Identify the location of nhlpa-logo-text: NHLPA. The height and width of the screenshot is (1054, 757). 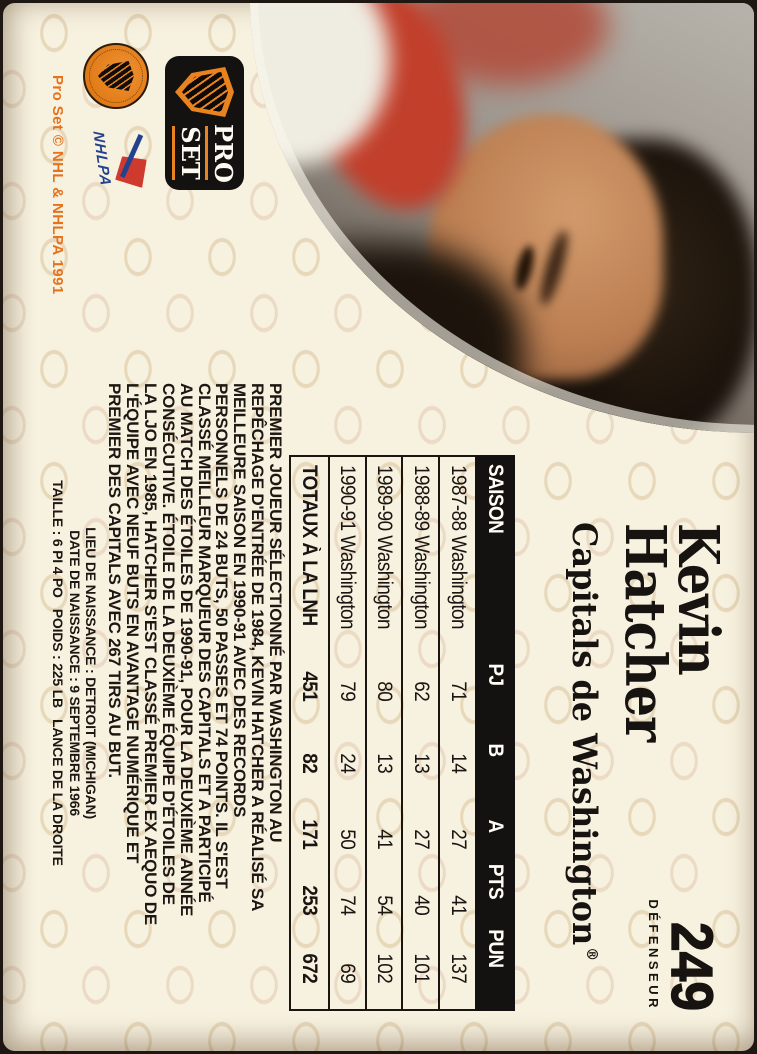
(102, 159).